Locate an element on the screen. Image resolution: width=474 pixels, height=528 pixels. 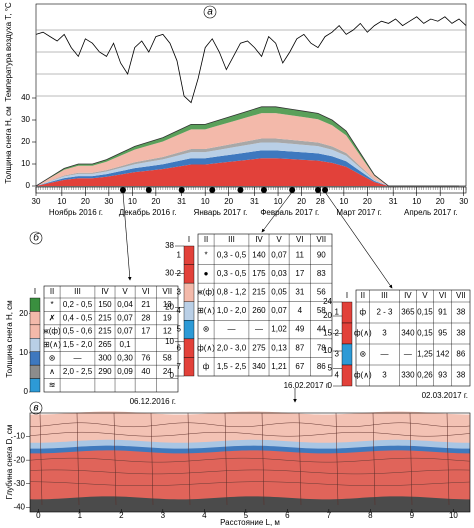
table-cell: 330 is located at coordinates (408, 375).